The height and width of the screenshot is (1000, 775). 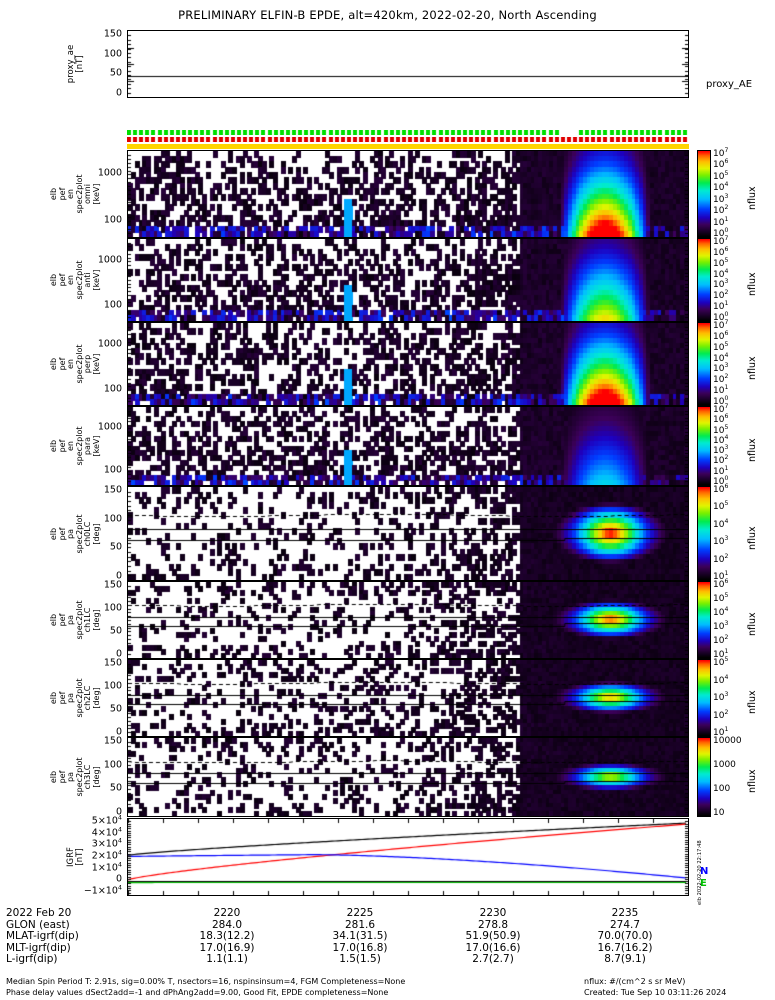 What do you see at coordinates (38, 924) in the screenshot?
I see `bottom-axis-row-label: GLON (east)` at bounding box center [38, 924].